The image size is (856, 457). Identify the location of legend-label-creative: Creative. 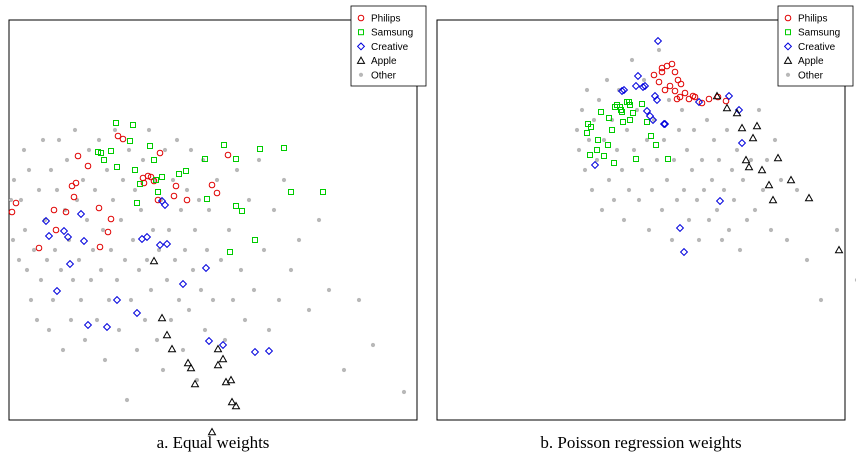
(390, 47).